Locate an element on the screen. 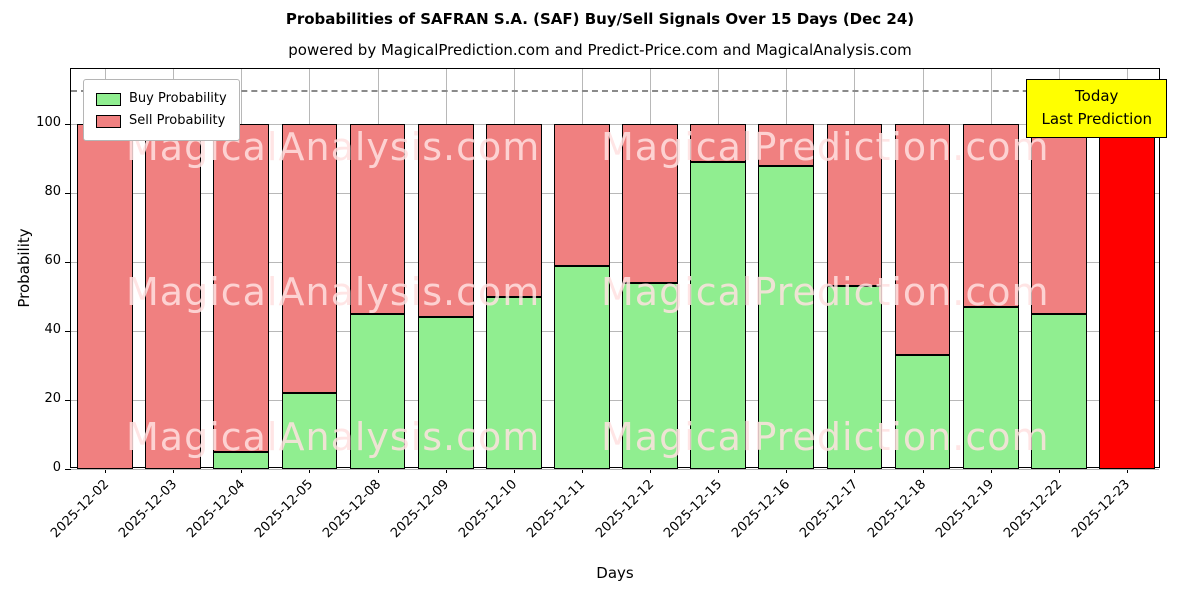 The width and height of the screenshot is (1200, 600). x-axis-label: Days is located at coordinates (615, 573).